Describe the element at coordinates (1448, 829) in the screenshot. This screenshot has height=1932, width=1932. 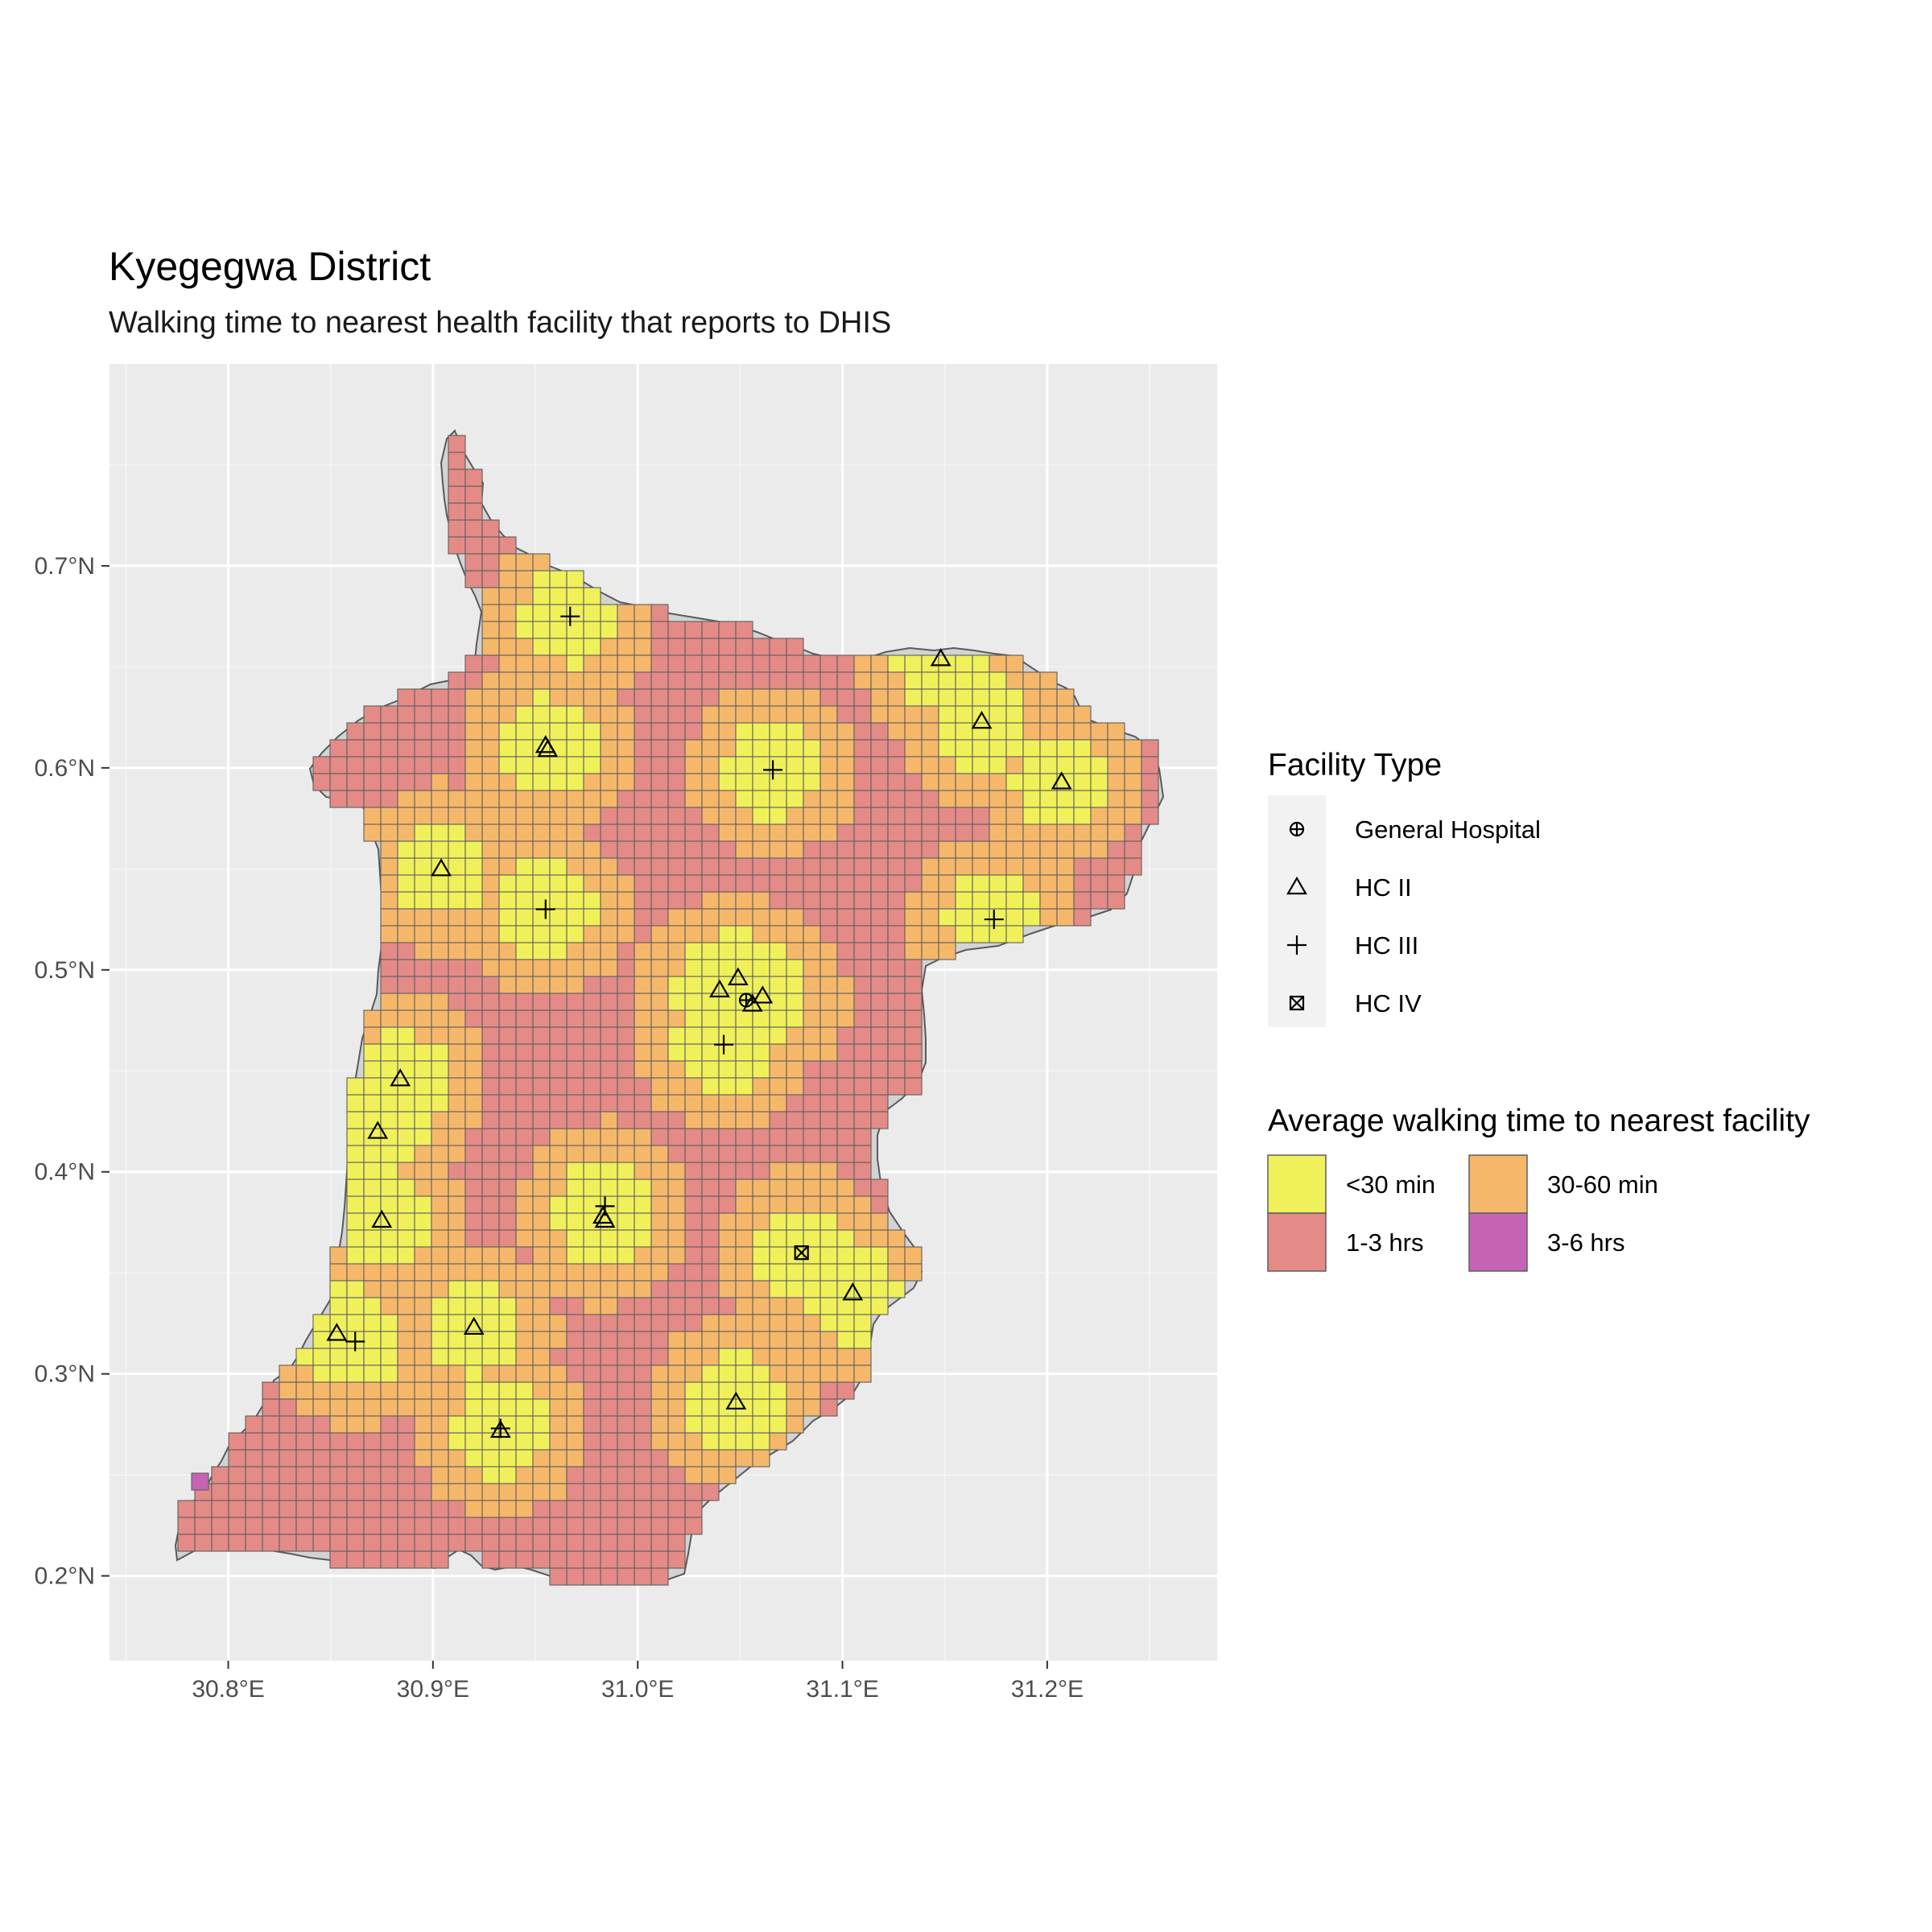
I see `facility-legend-label: General Hospital` at that location.